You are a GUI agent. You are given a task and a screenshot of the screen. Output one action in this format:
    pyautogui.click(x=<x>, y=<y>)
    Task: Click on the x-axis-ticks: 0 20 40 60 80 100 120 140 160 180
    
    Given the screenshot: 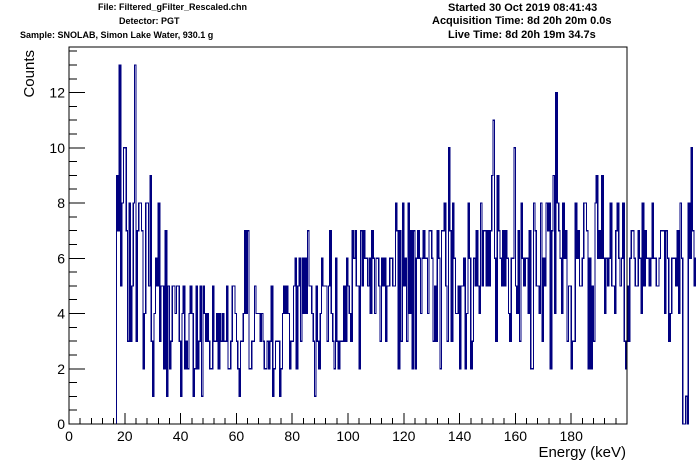 What is the action you would take?
    pyautogui.click(x=346, y=428)
    